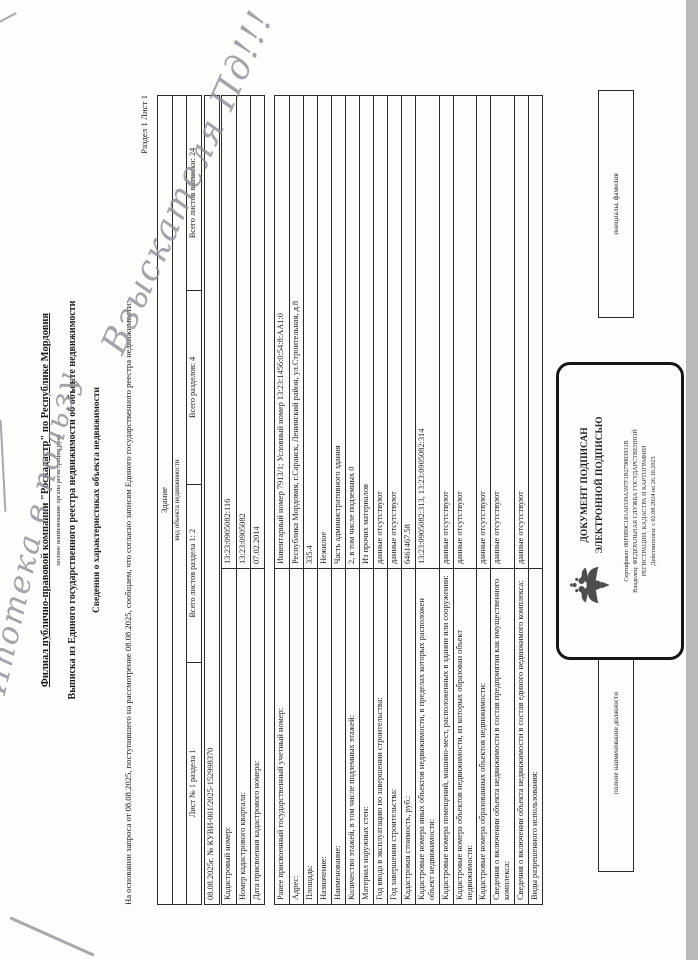  I want to click on signature-name-label: инициалы, фамилия, so click(616, 204).